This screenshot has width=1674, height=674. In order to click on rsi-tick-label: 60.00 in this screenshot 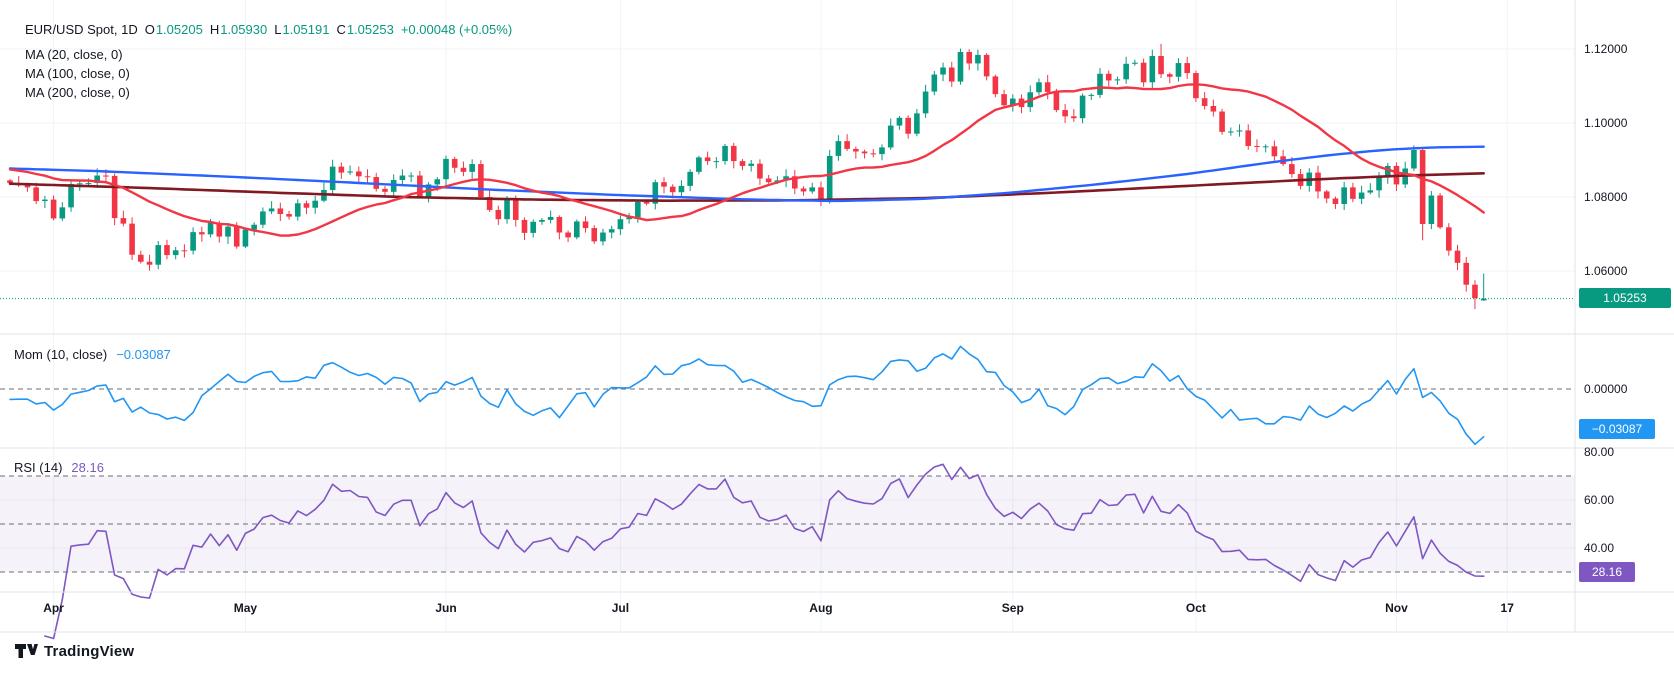, I will do `click(1599, 500)`.